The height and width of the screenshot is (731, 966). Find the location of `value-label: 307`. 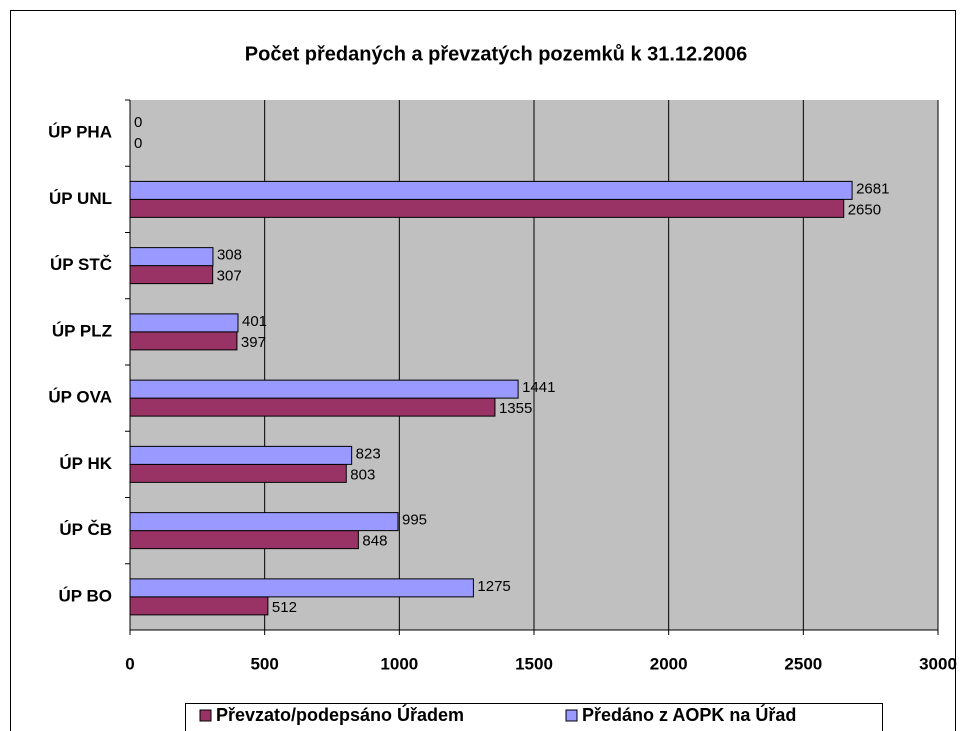

value-label: 307 is located at coordinates (229, 276).